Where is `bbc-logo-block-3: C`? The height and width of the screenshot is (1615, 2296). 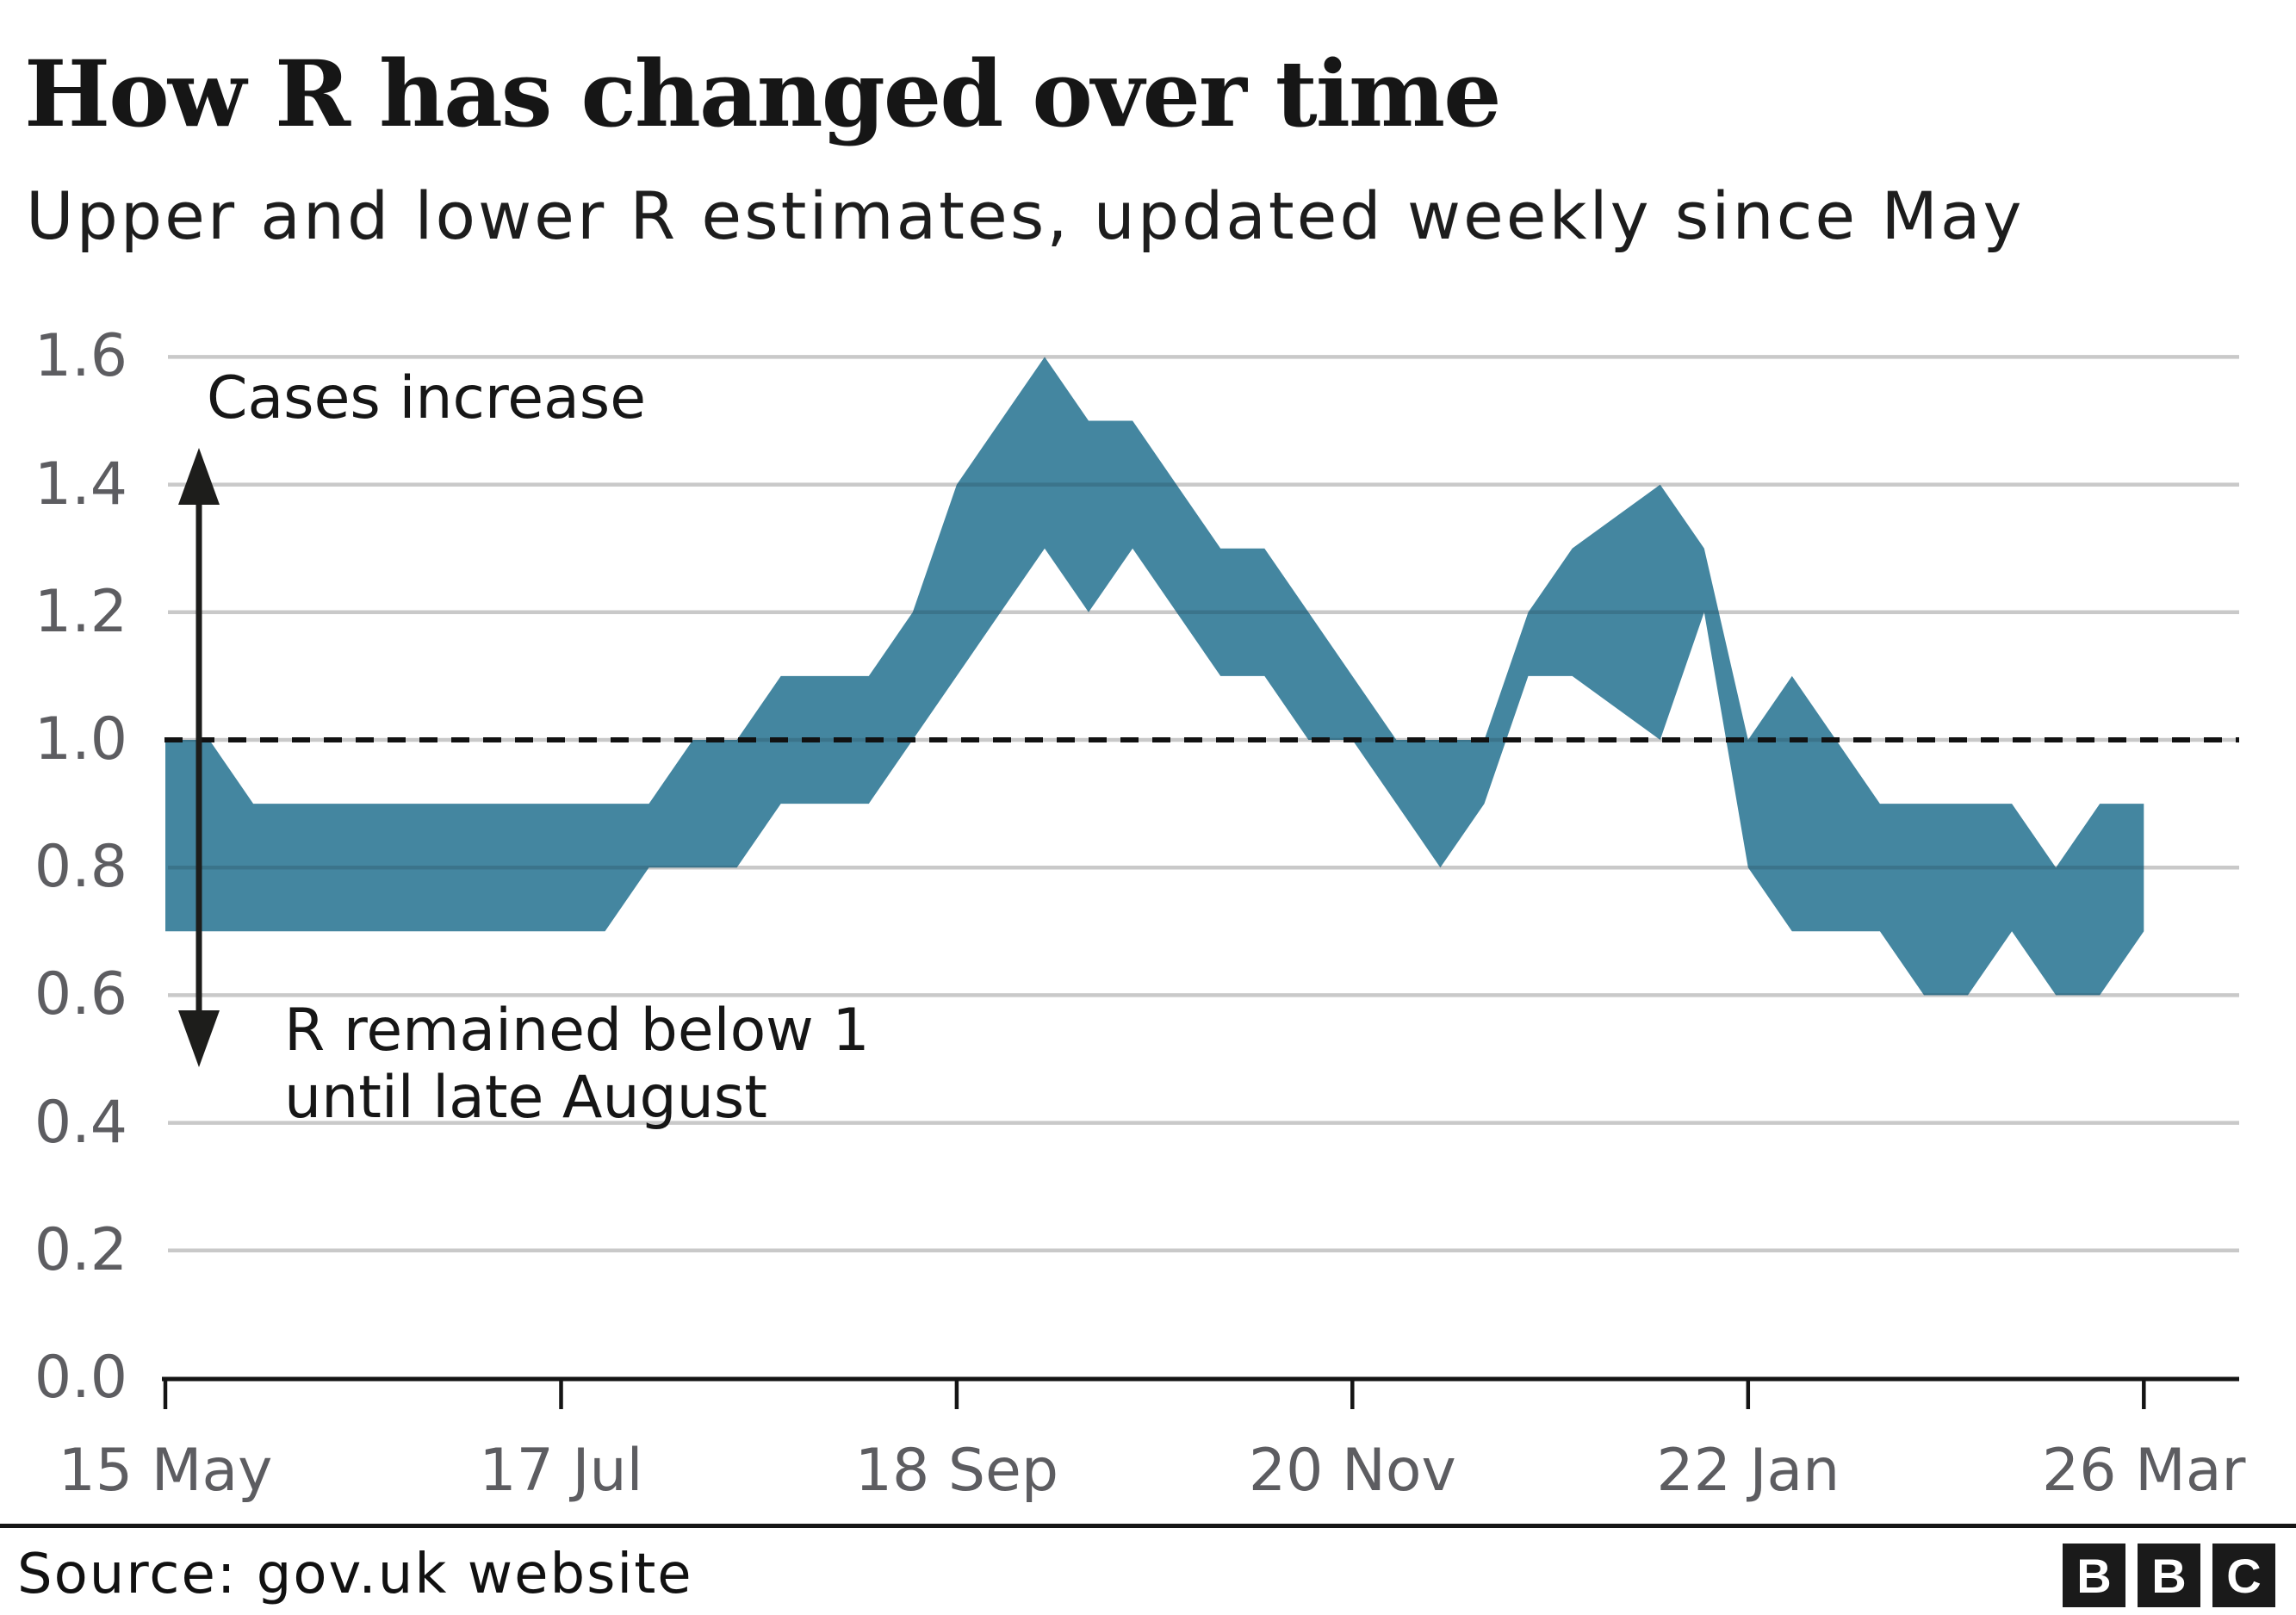 bbc-logo-block-3: C is located at coordinates (2243, 1575).